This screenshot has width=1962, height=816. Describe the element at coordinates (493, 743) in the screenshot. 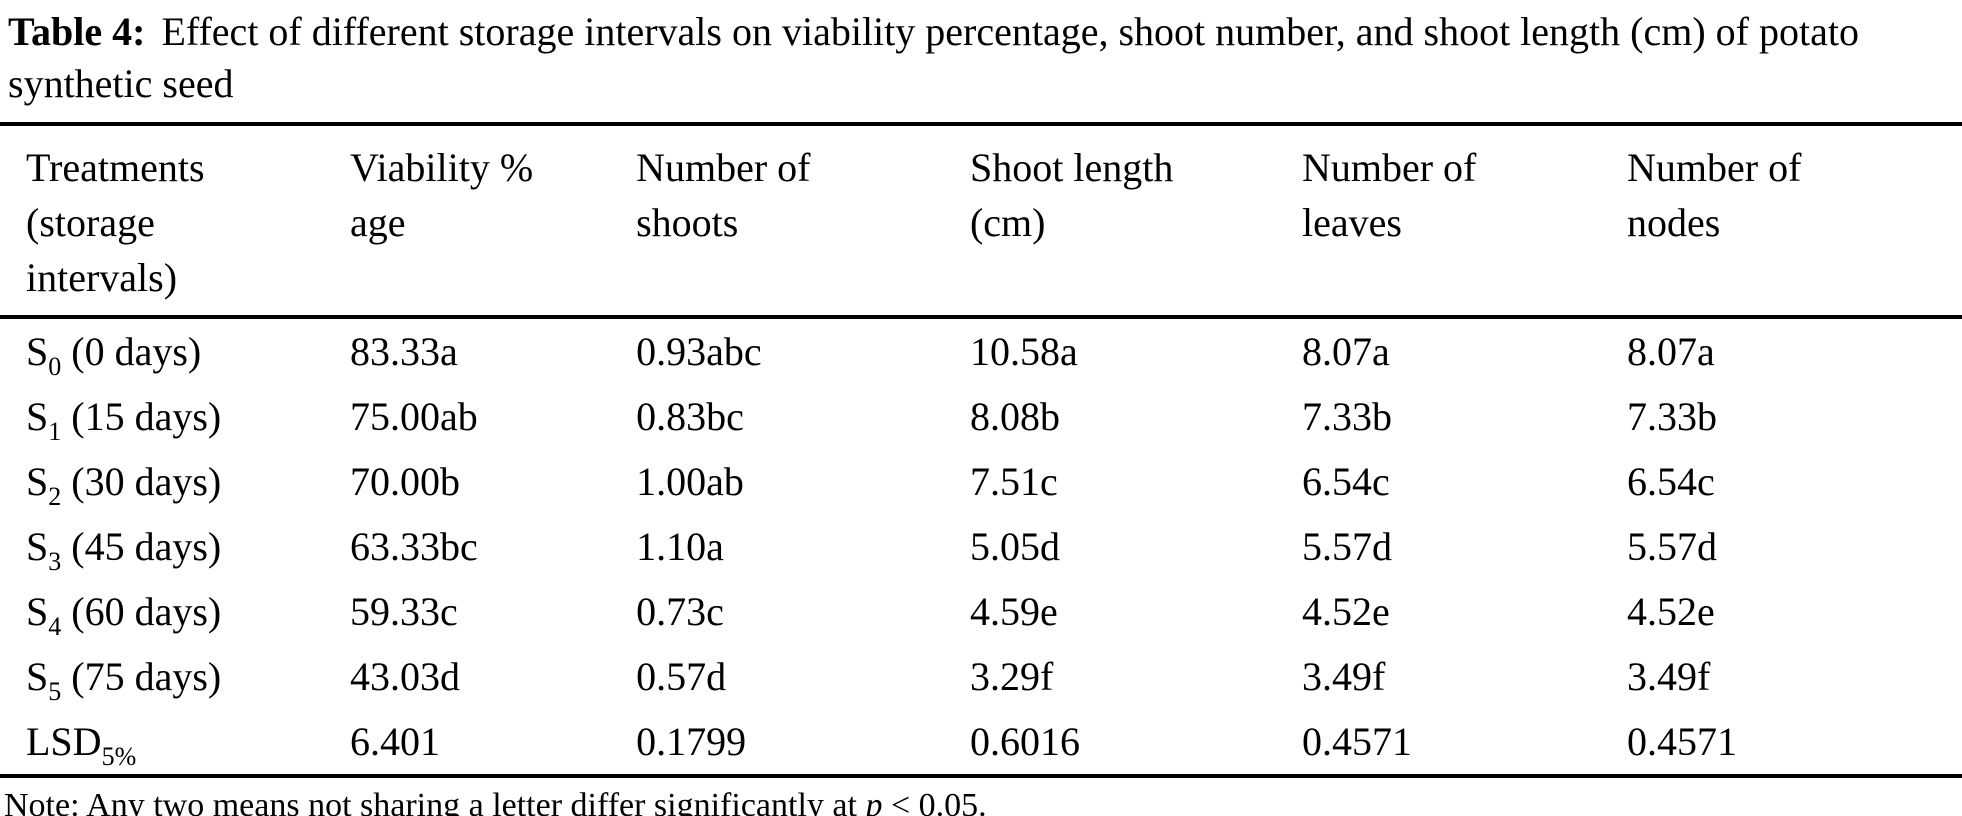

I see `table-cell: 6.401` at that location.